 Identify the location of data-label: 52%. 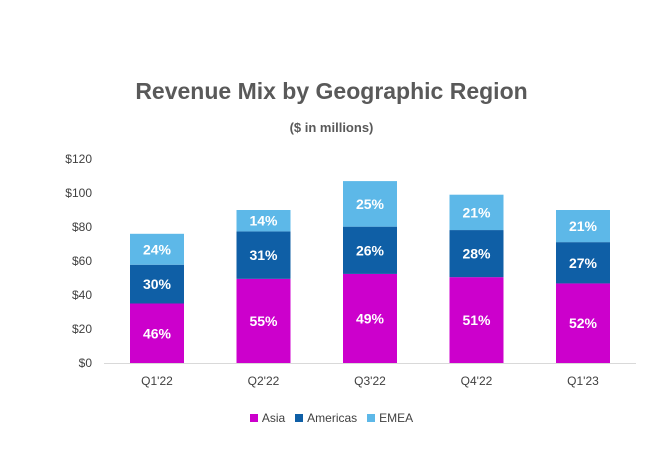
(583, 323).